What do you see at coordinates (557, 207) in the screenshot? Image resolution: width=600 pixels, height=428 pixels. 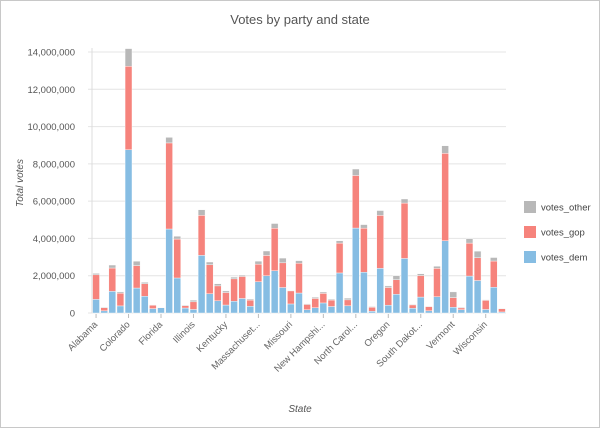 I see `legend-item-votes-other: votes_other` at bounding box center [557, 207].